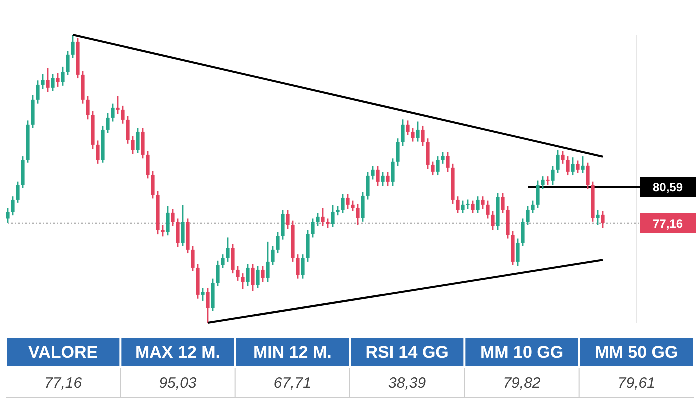 This screenshot has width=700, height=400. Describe the element at coordinates (522, 352) in the screenshot. I see `category-label: MM 10 GG` at that location.